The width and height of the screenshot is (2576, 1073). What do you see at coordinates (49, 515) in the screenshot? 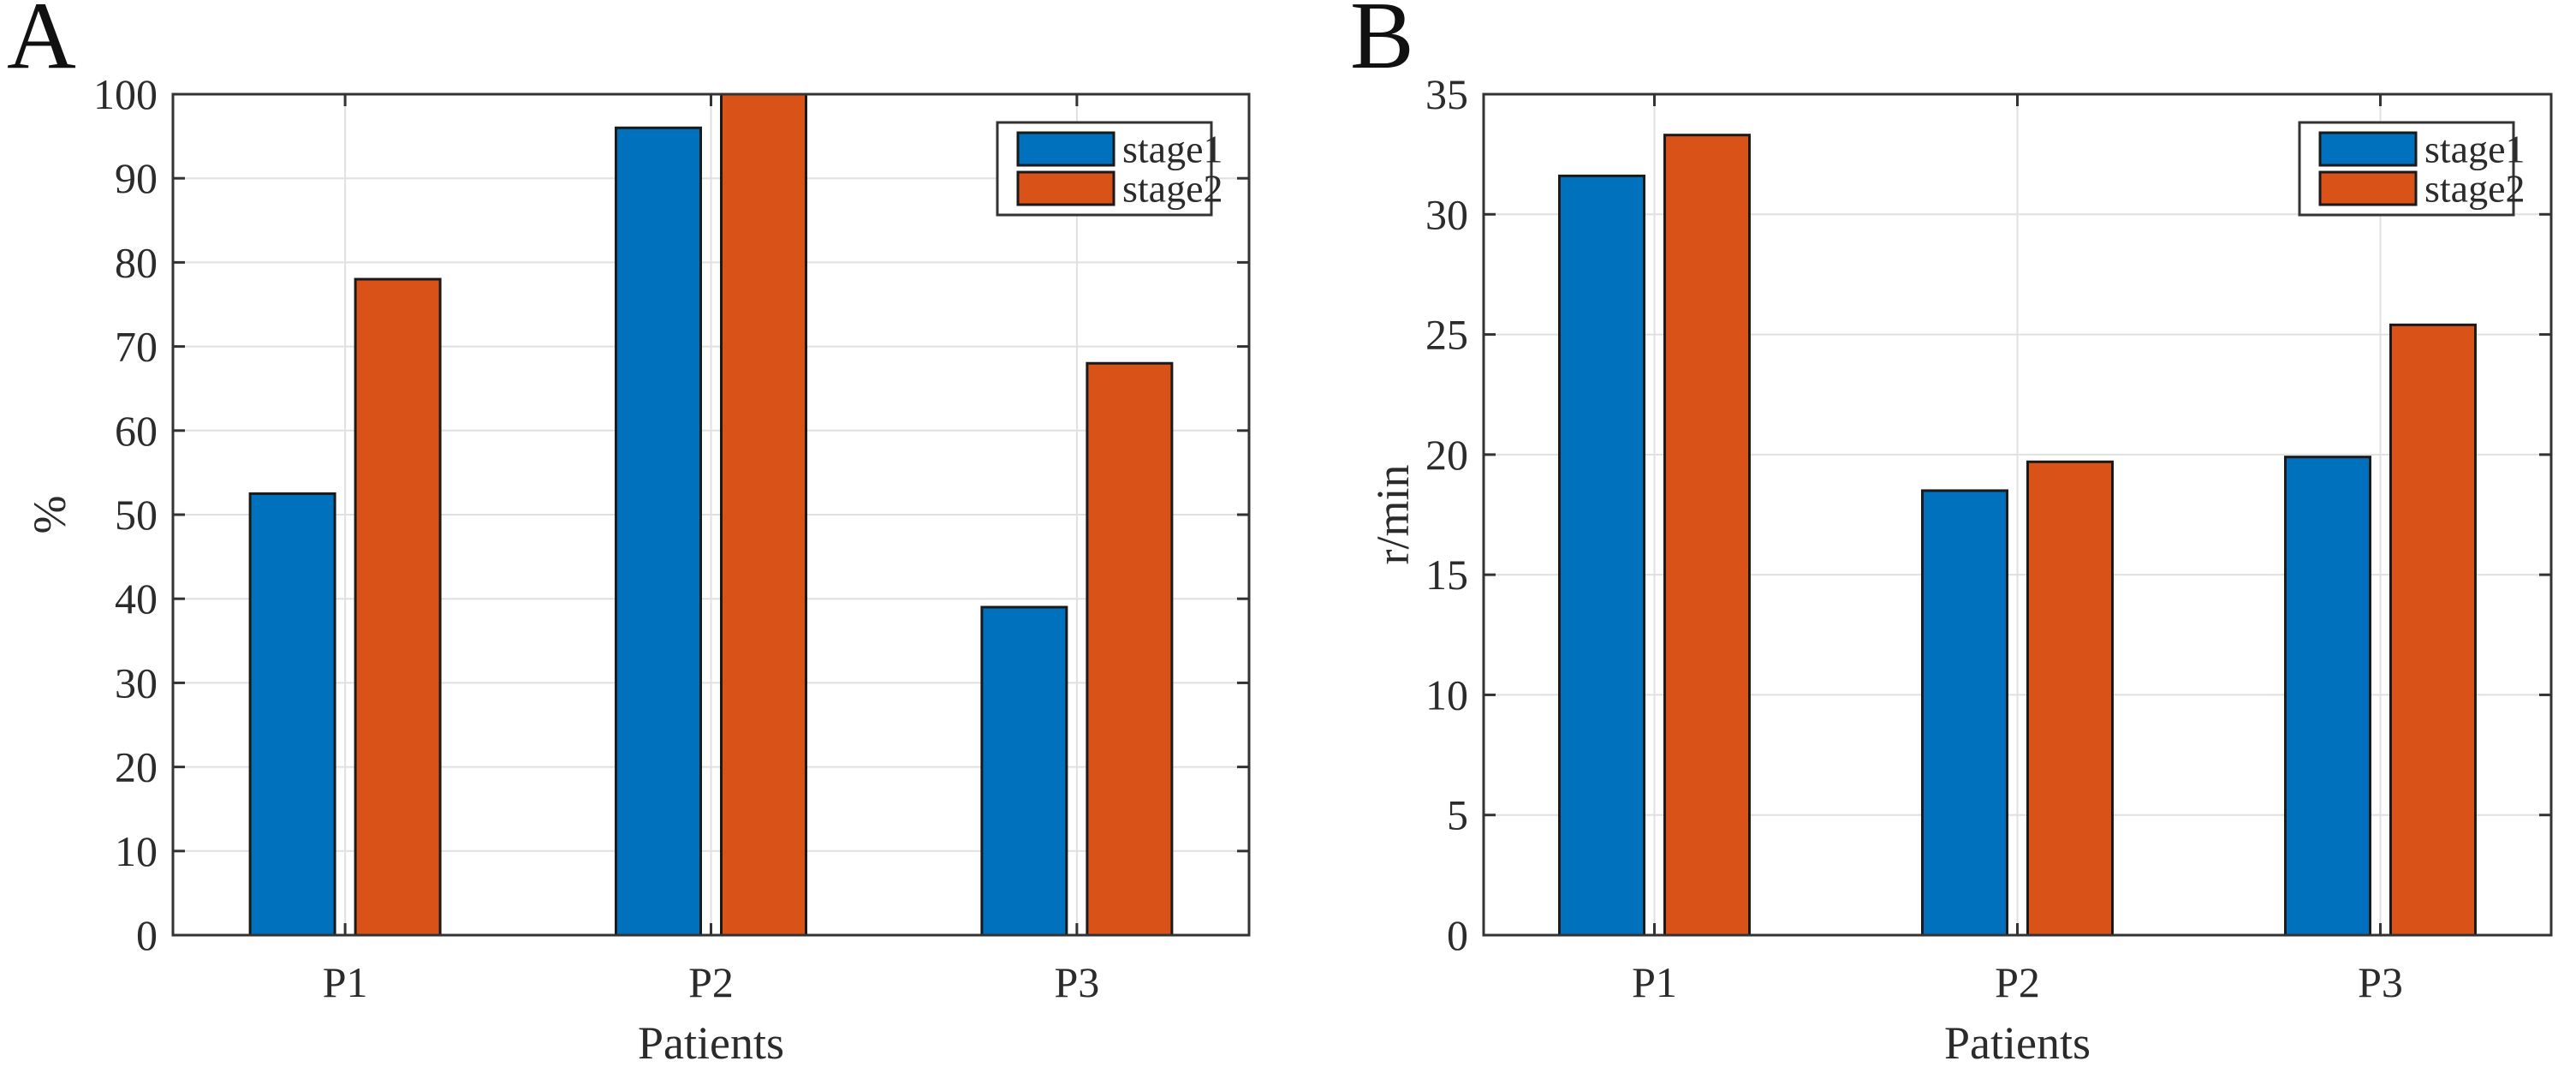
I see `y-axis-label: %` at bounding box center [49, 515].